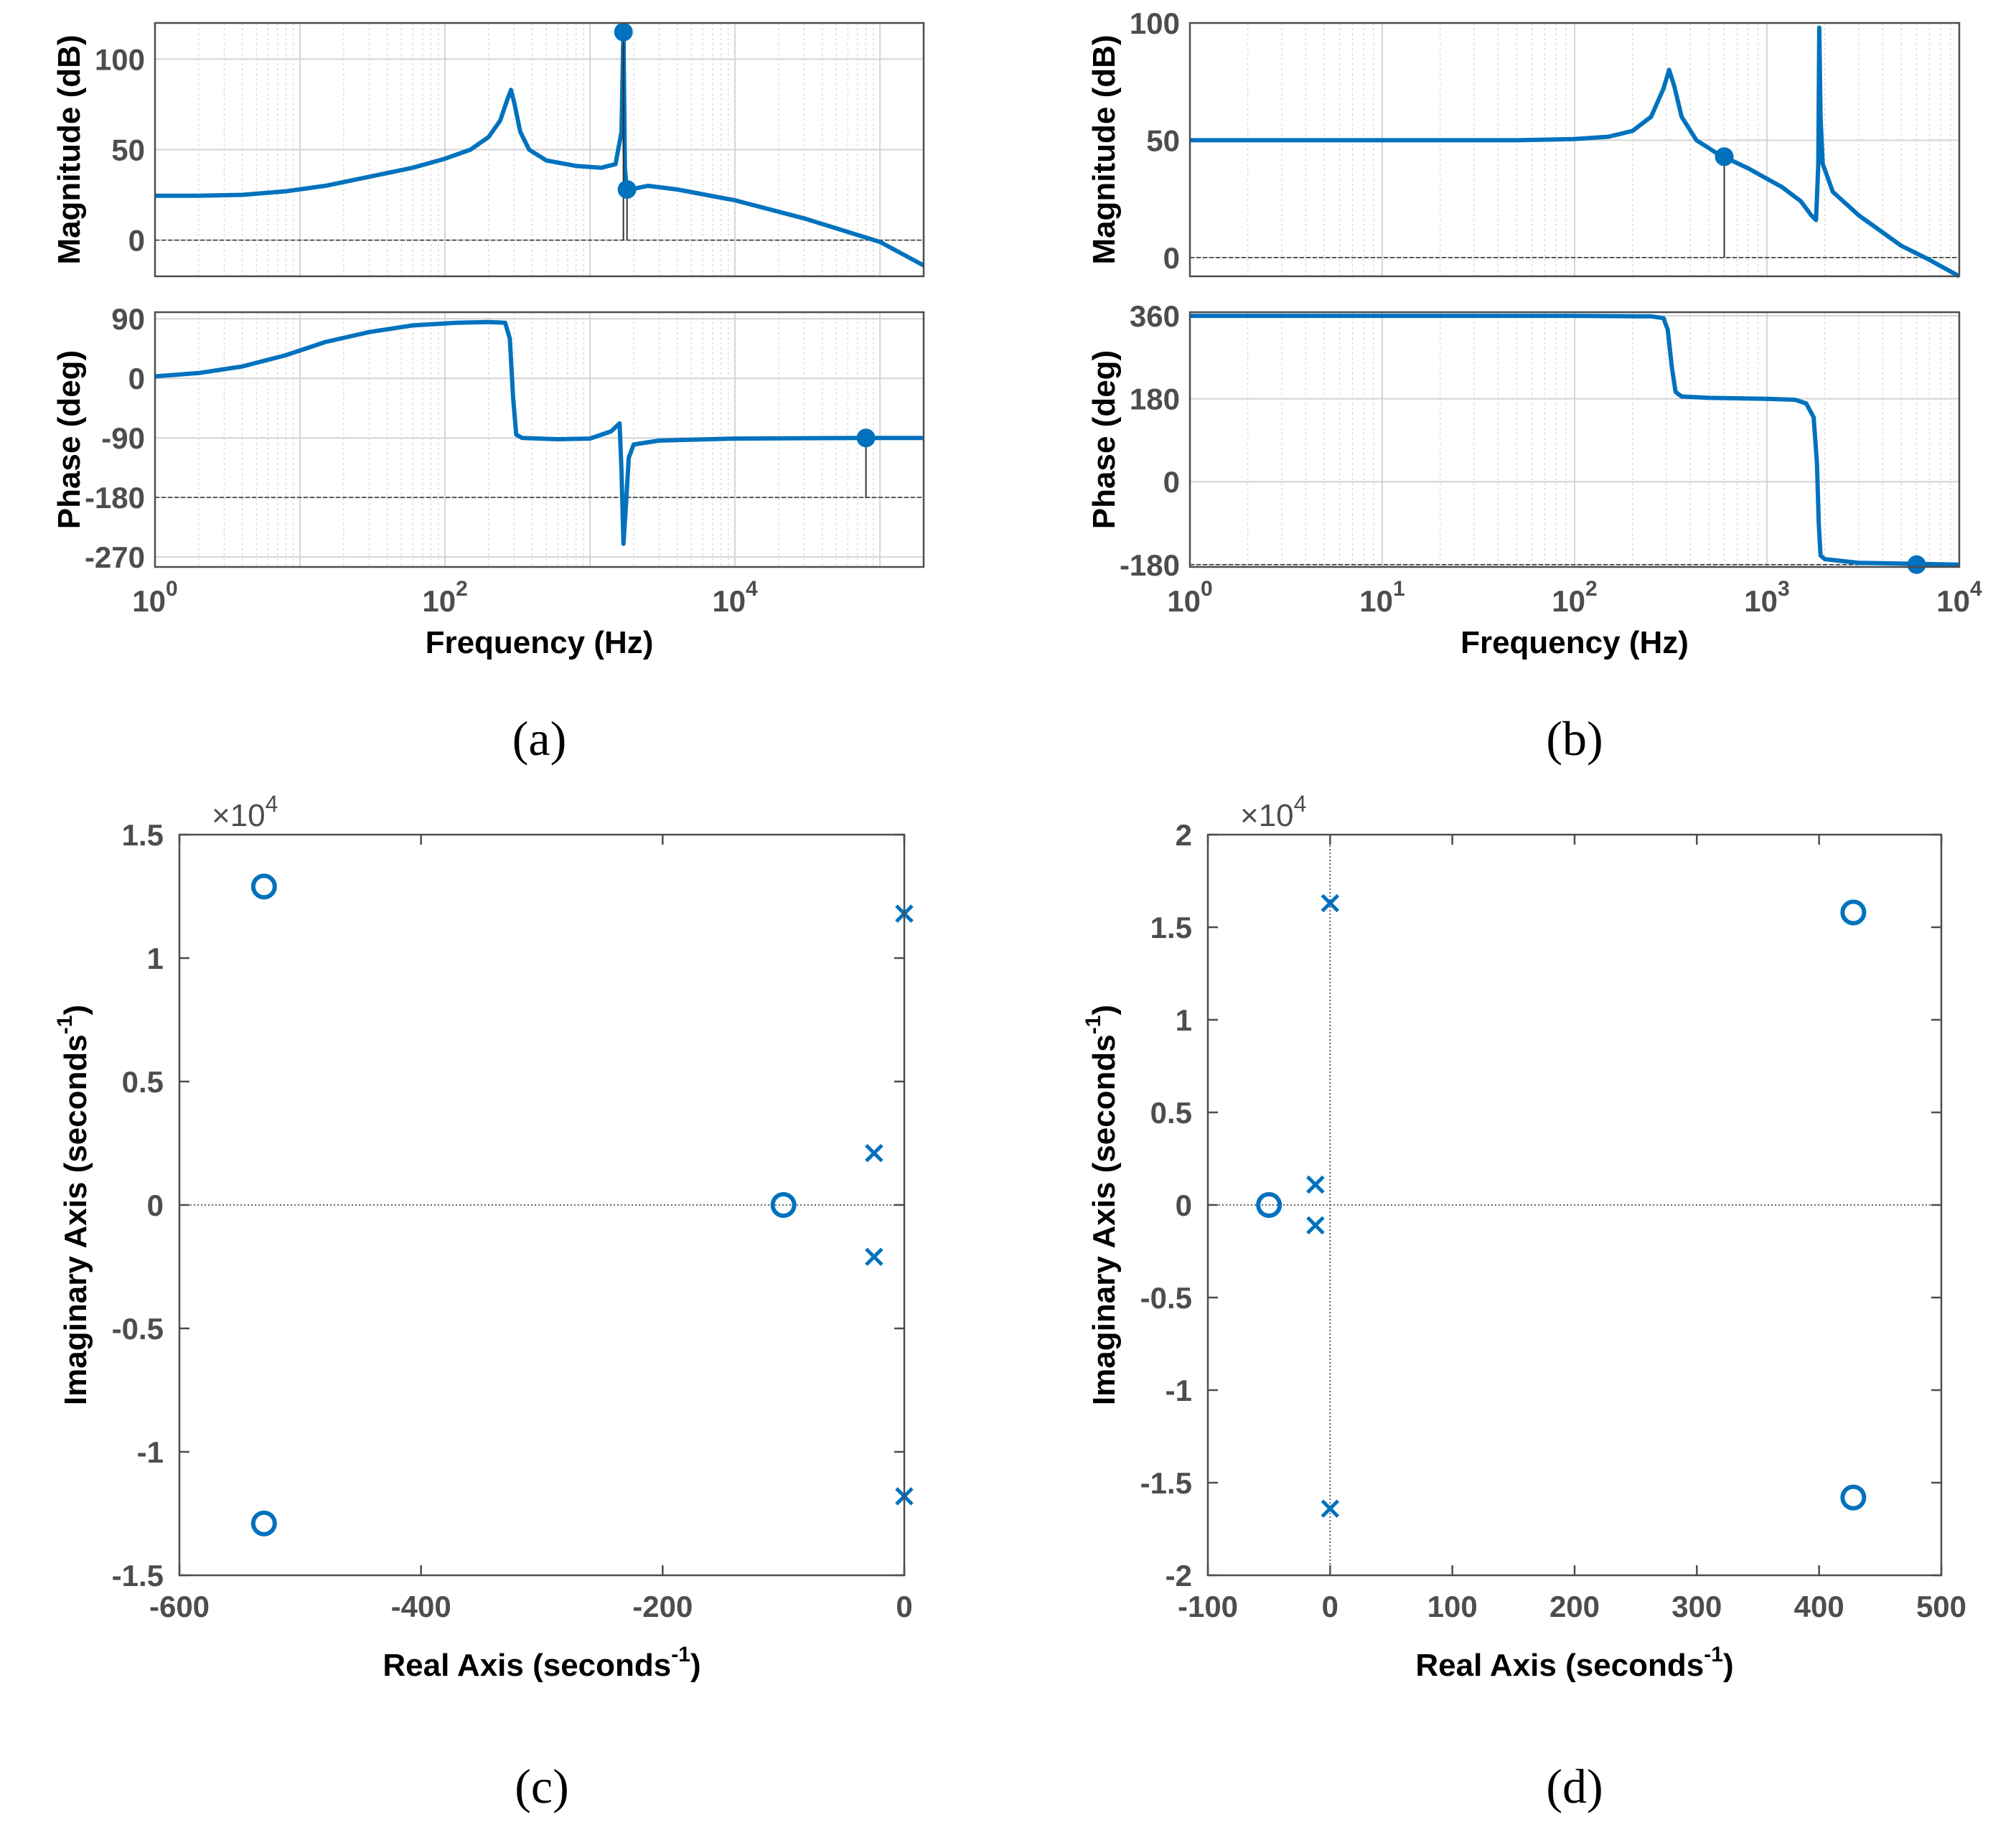 The image size is (1993, 1848). What do you see at coordinates (1452, 1606) in the screenshot?
I see `pz-d-xtick-label: 100` at bounding box center [1452, 1606].